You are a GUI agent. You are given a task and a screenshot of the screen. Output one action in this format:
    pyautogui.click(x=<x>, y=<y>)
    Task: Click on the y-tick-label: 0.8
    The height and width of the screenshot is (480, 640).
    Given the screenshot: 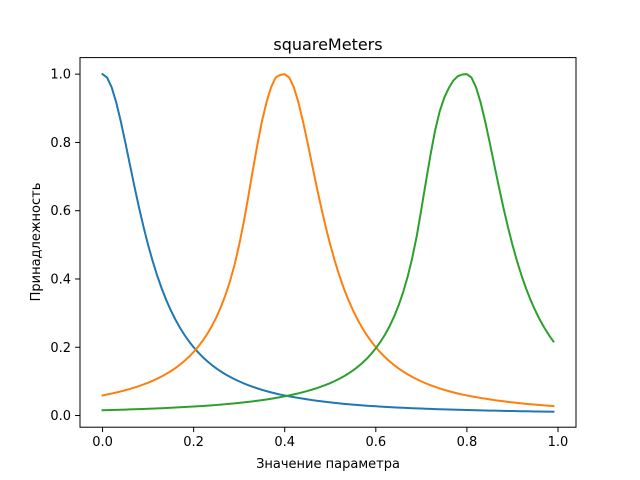 What is the action you would take?
    pyautogui.click(x=60, y=143)
    